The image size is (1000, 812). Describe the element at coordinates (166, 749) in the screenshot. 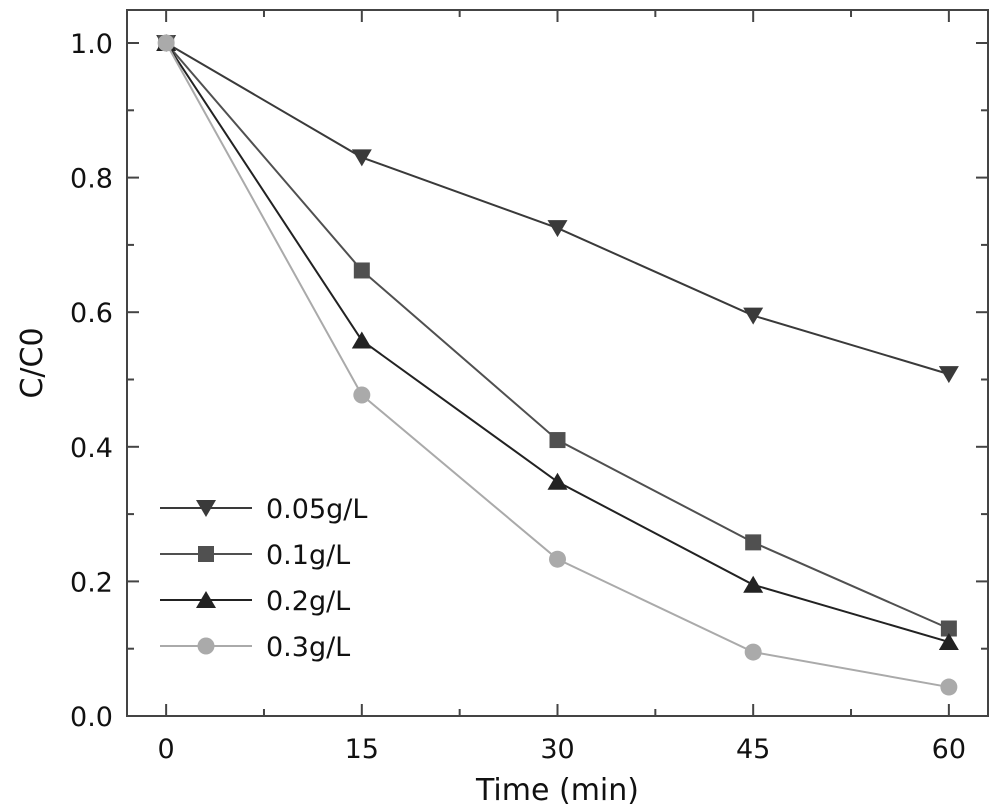

I see `x-tick-label: 0` at that location.